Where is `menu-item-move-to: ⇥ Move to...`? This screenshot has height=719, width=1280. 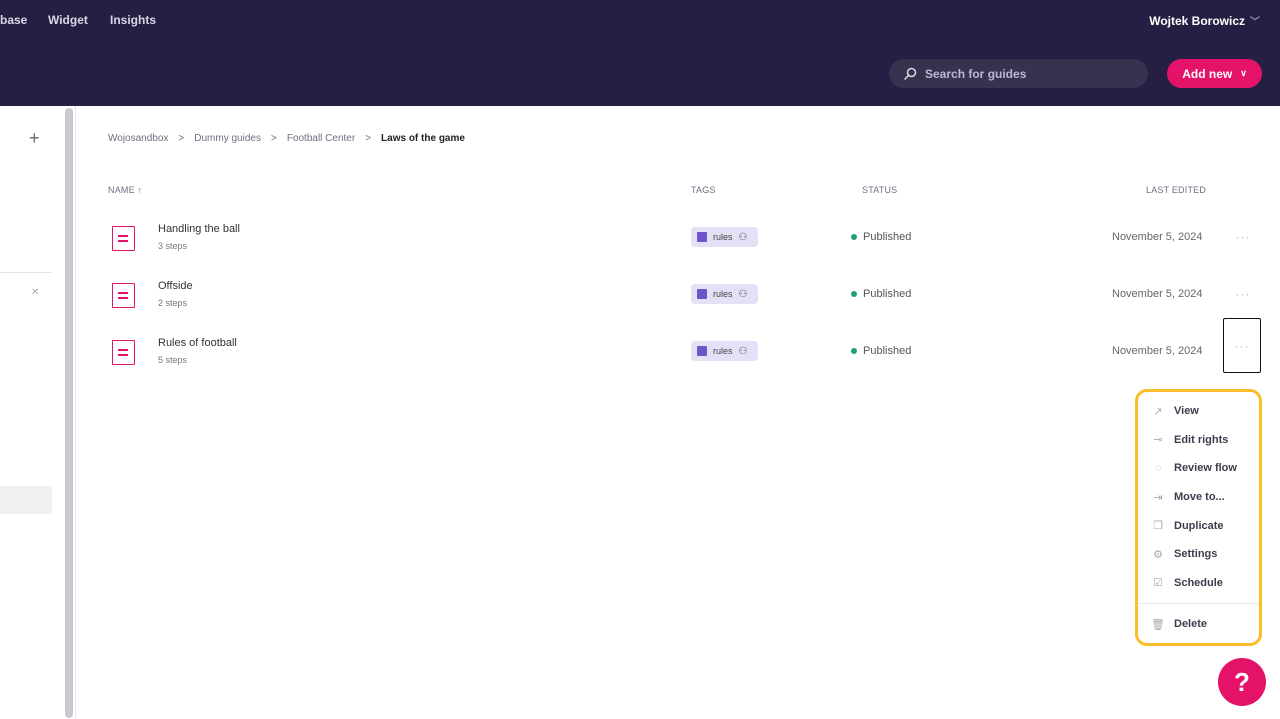 menu-item-move-to: ⇥ Move to... is located at coordinates (1198, 497).